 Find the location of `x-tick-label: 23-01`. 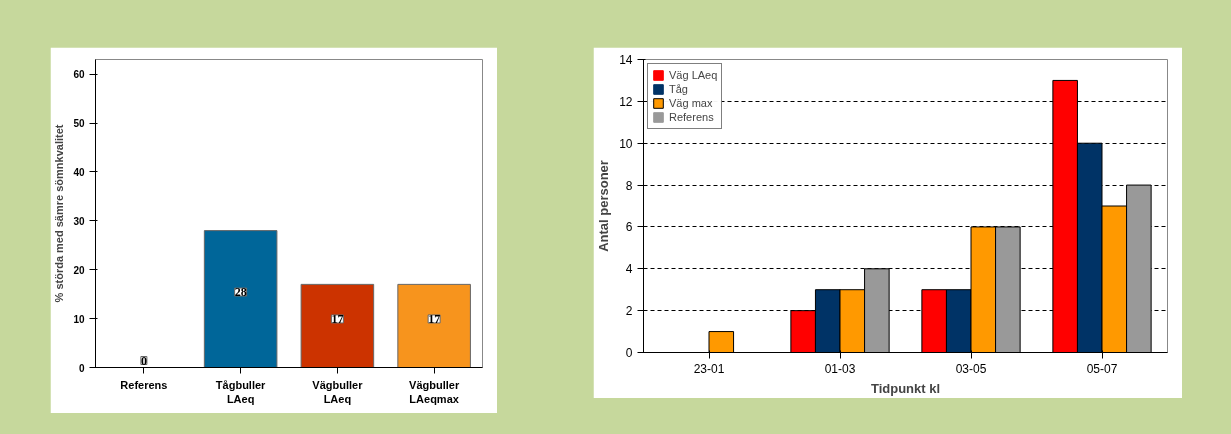

x-tick-label: 23-01 is located at coordinates (709, 368).